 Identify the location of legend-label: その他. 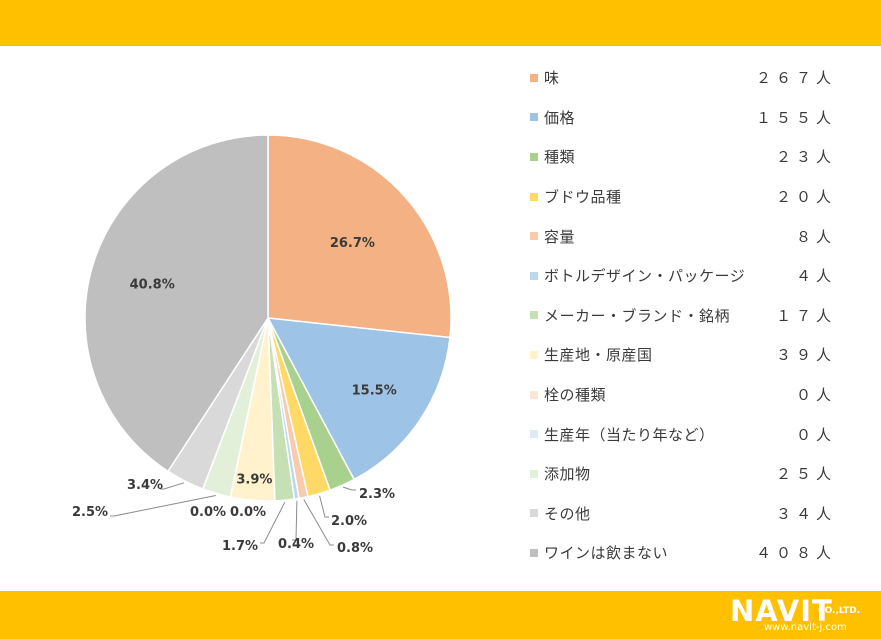
(567, 513).